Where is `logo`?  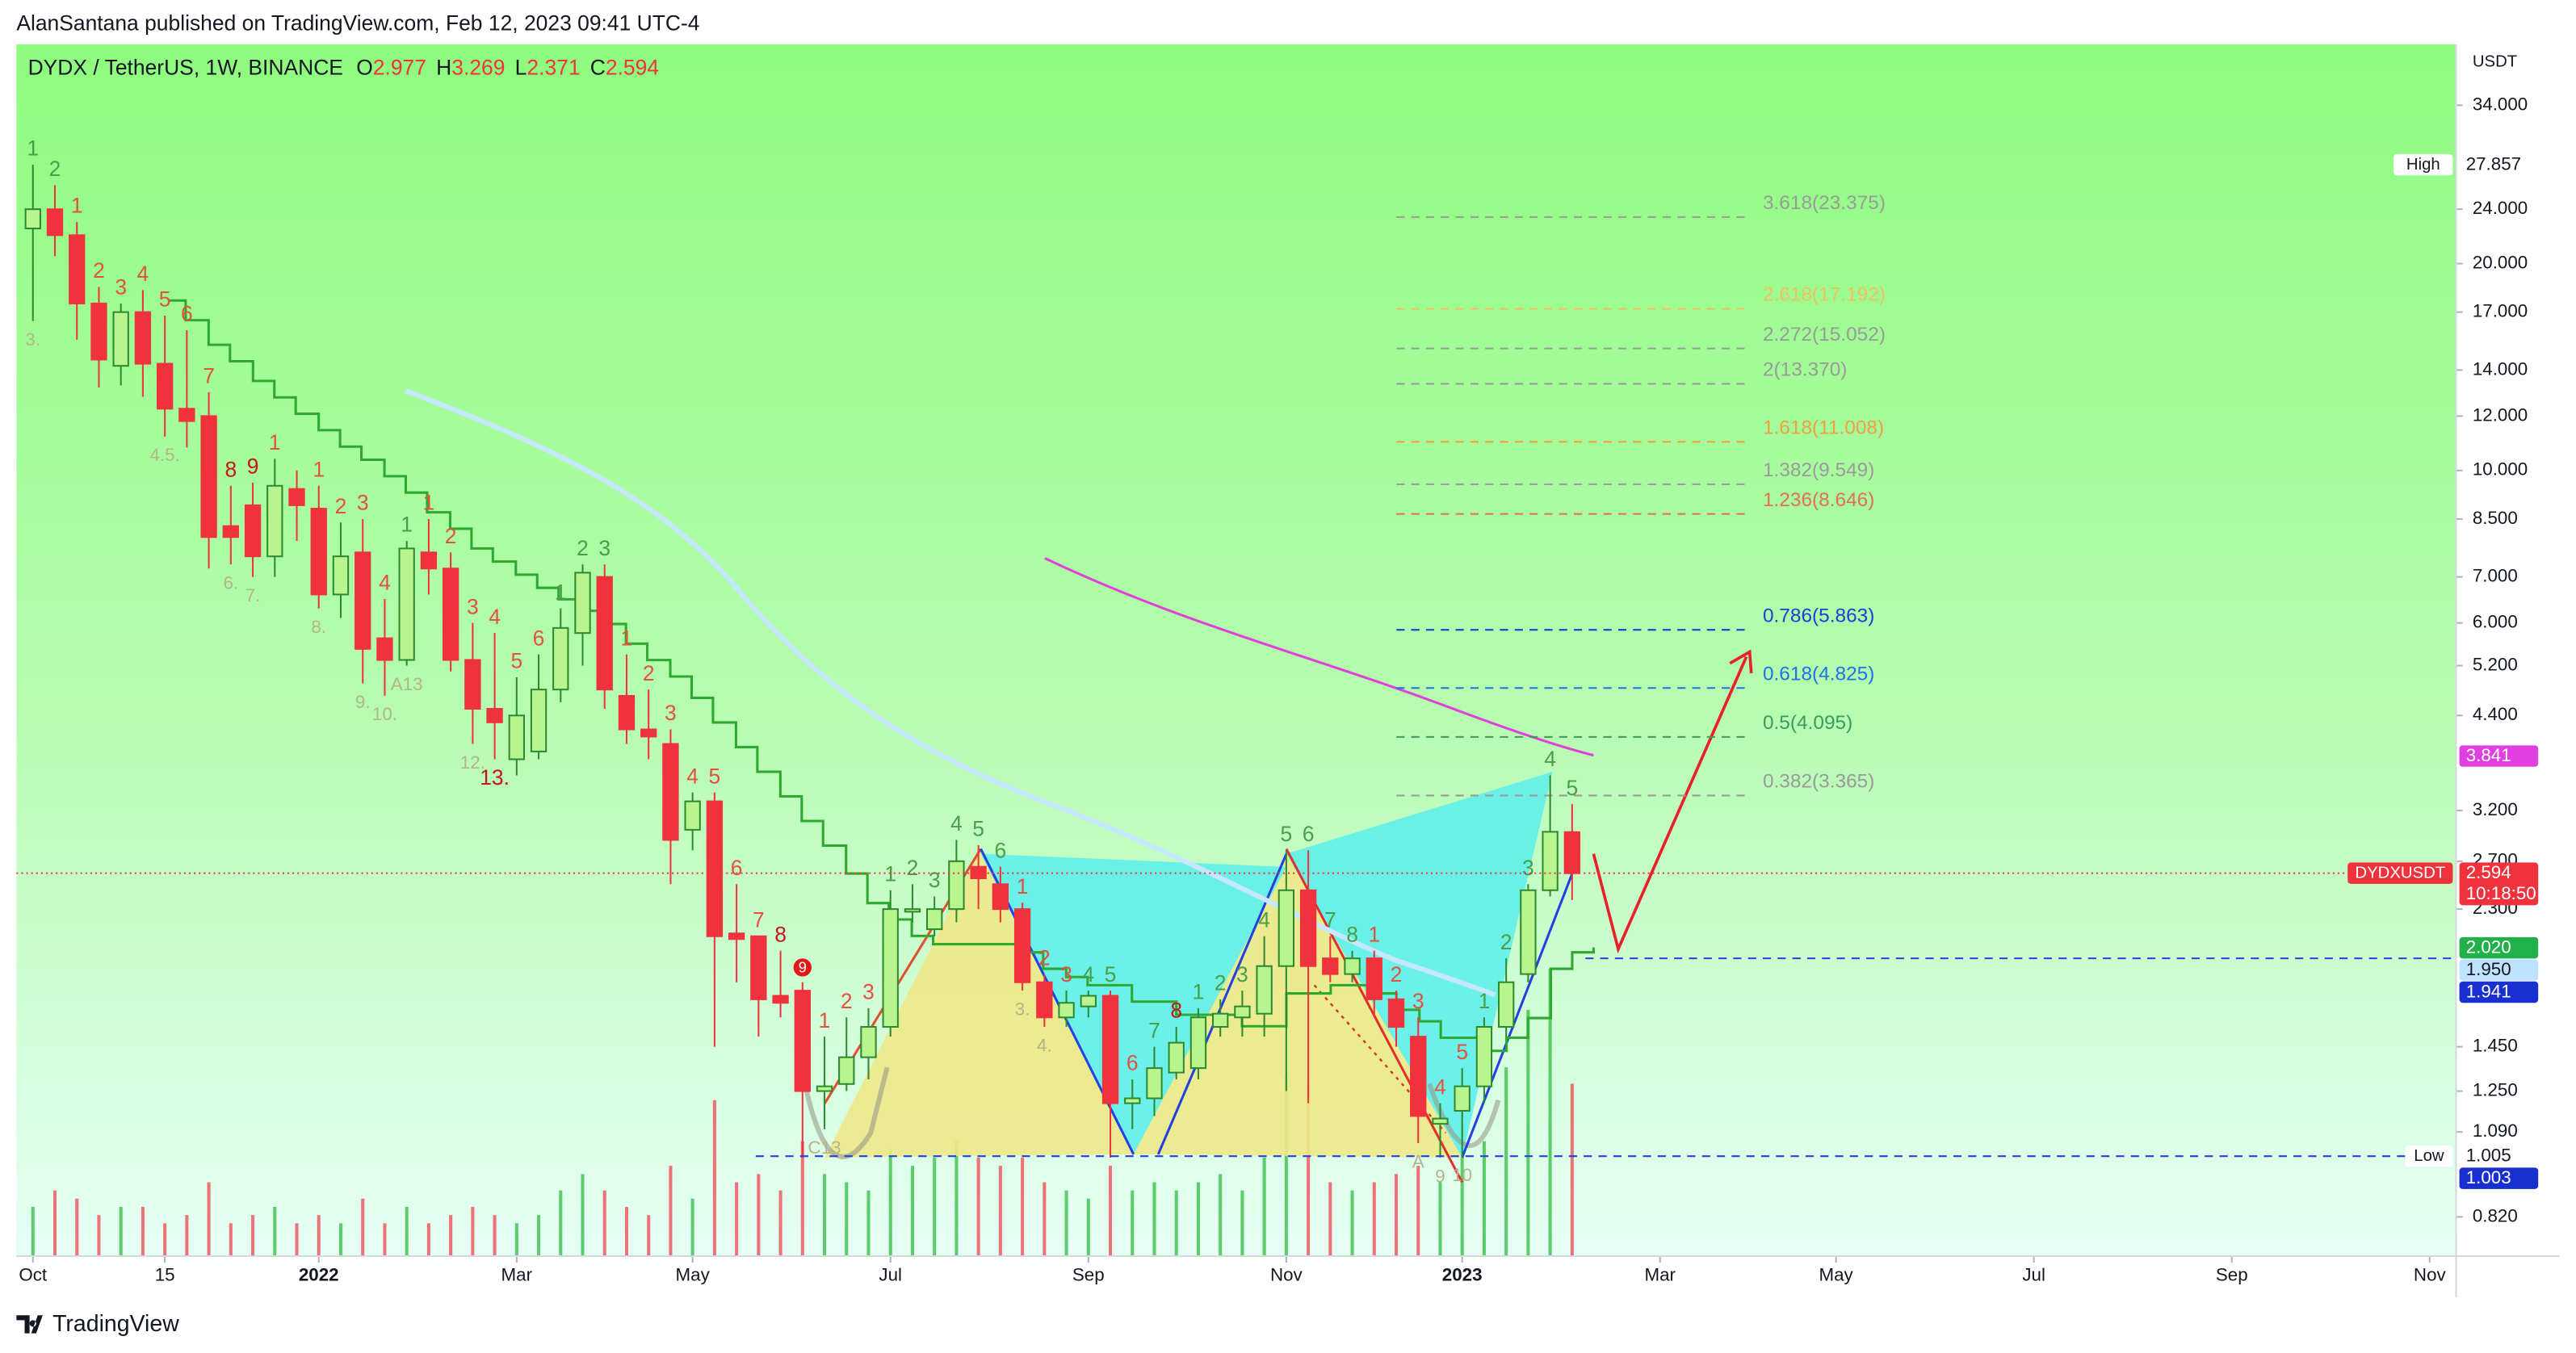 logo is located at coordinates (29, 1324).